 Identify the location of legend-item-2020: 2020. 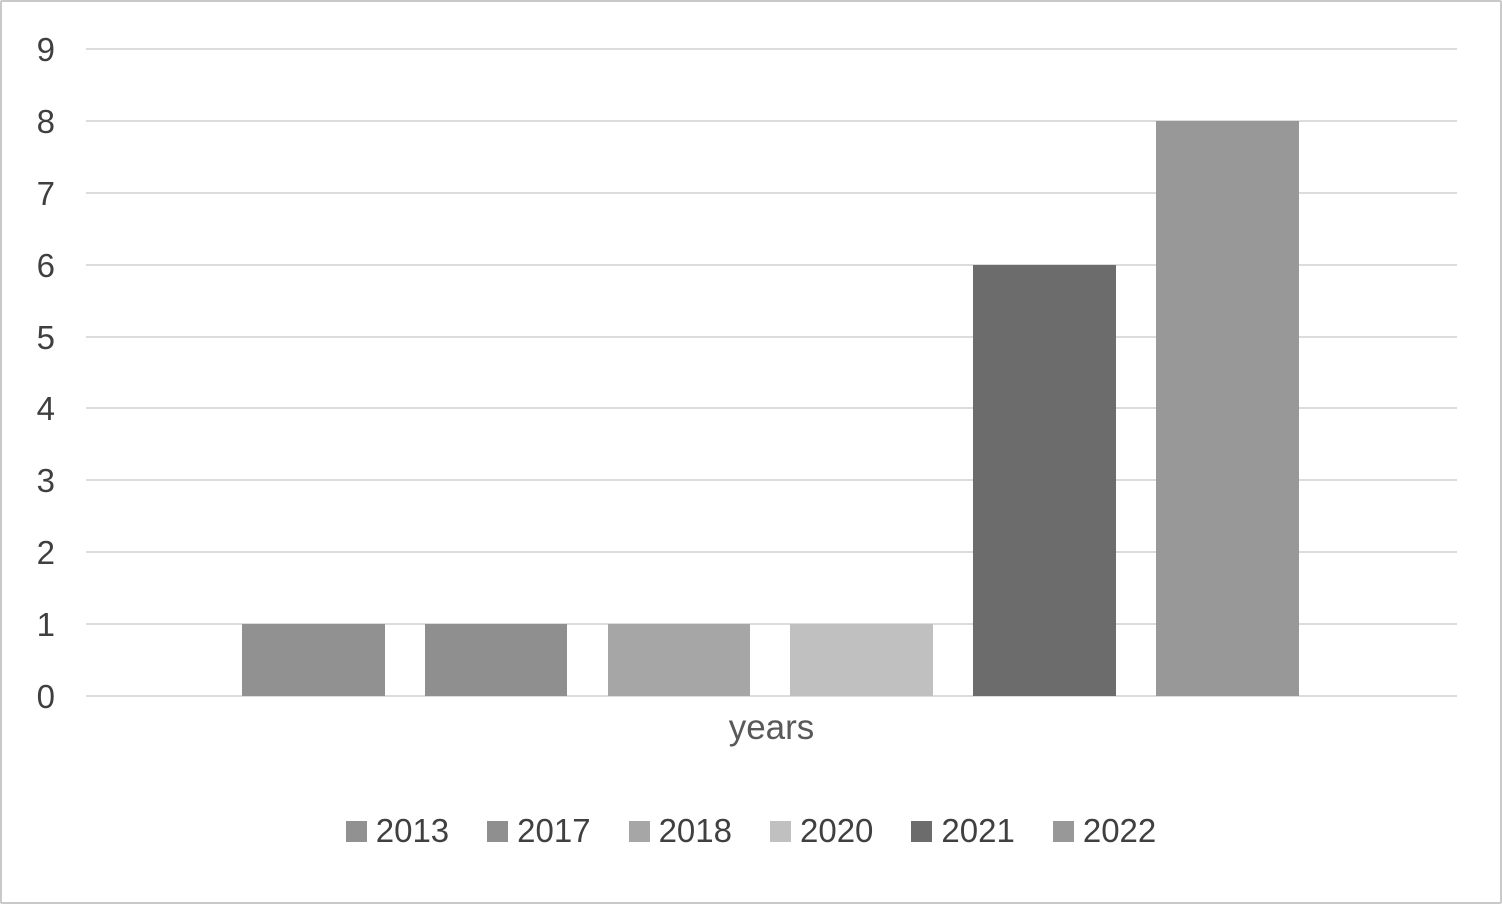
(821, 831).